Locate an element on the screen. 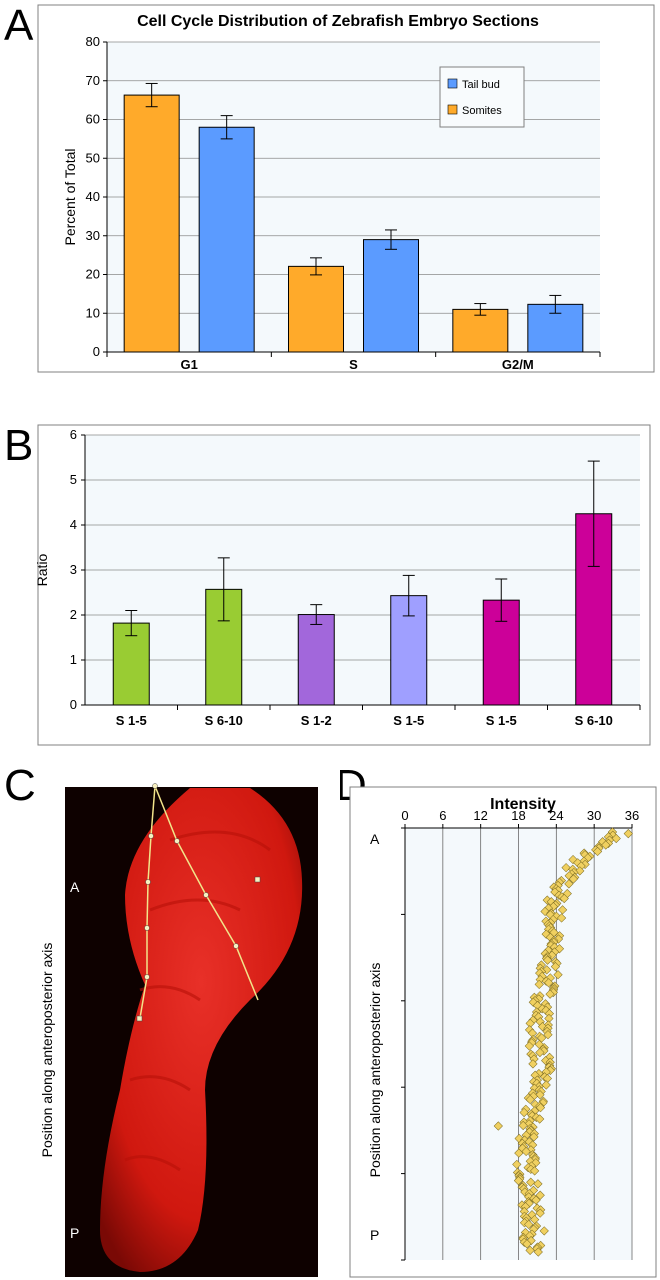 This screenshot has height=1280, width=660. chart-d-y-ticks is located at coordinates (403, 1044).